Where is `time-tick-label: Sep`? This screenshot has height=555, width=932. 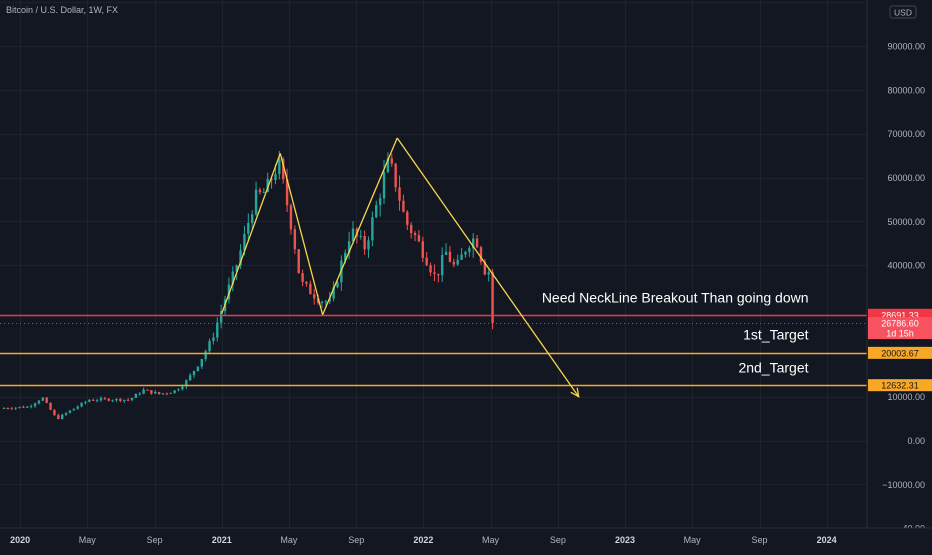 time-tick-label: Sep is located at coordinates (558, 540).